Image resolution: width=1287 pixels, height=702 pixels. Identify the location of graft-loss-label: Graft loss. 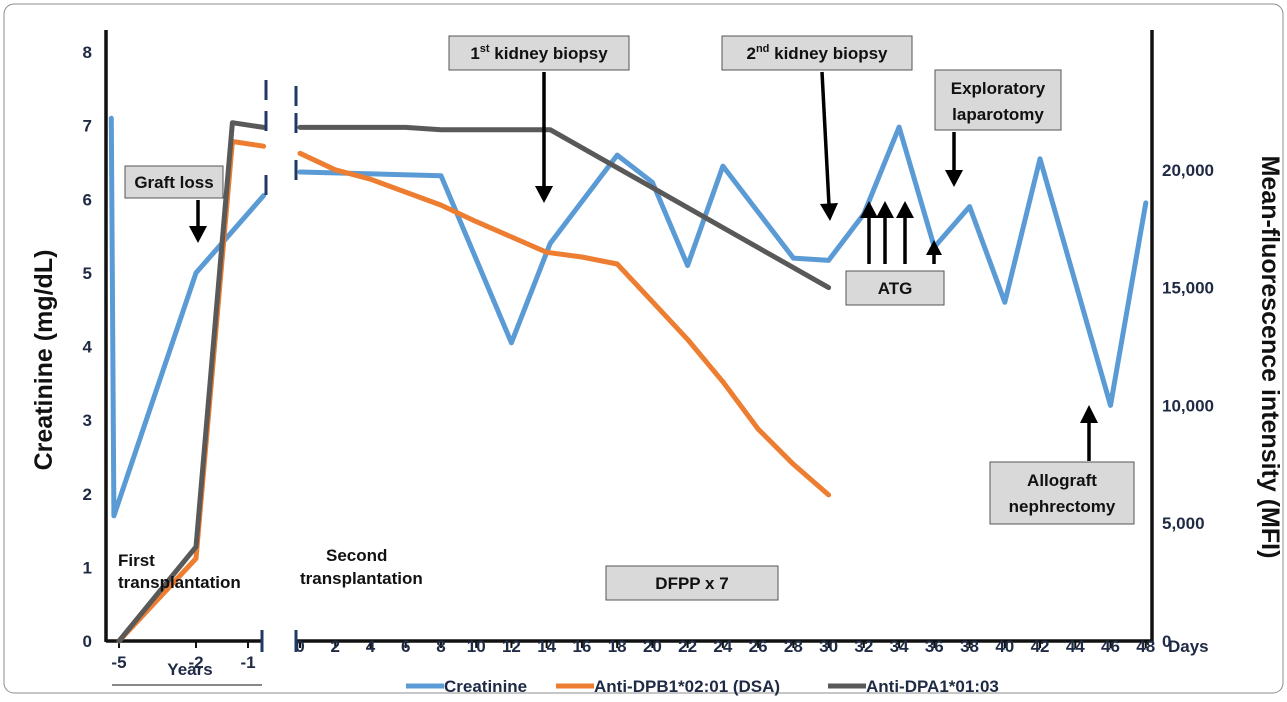
(173, 182).